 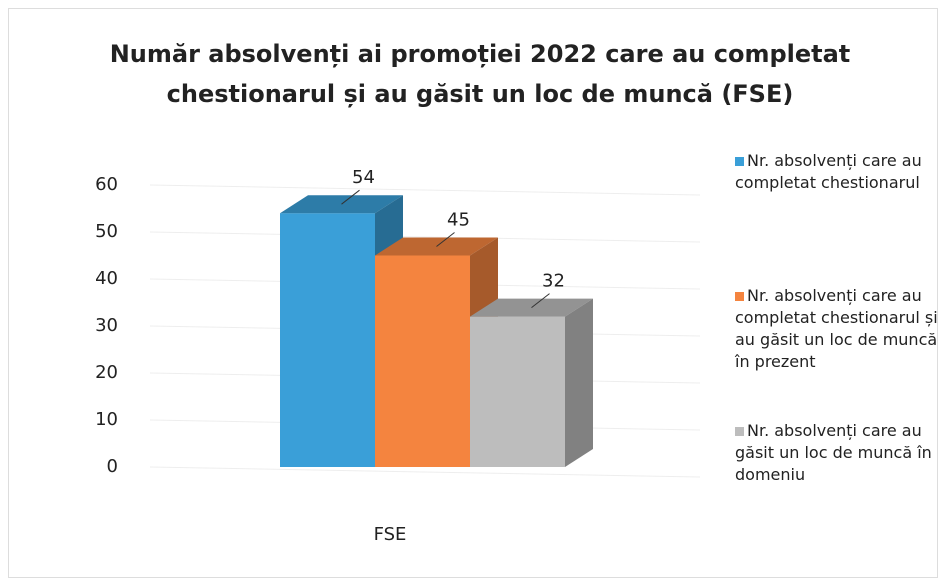 I want to click on y-tick-label: 40, so click(x=106, y=278).